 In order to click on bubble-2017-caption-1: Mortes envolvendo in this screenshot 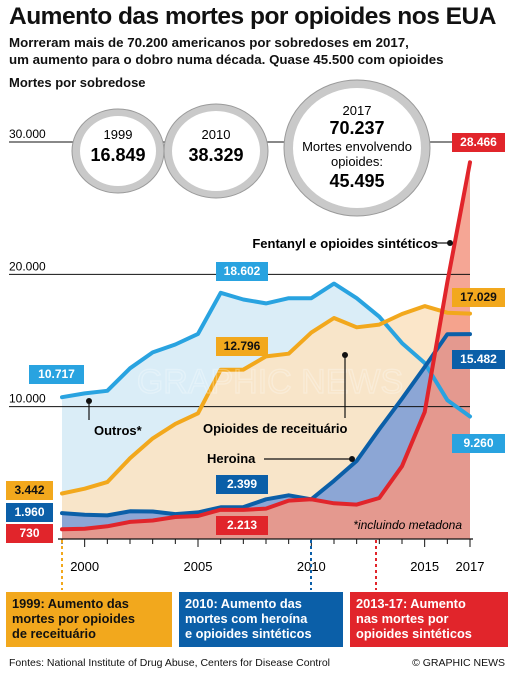, I will do `click(357, 146)`.